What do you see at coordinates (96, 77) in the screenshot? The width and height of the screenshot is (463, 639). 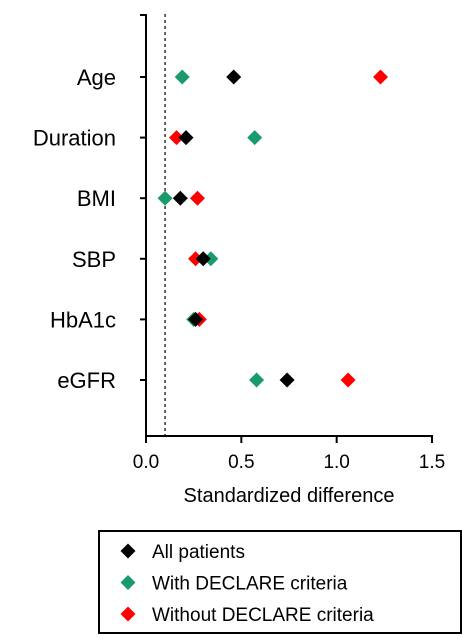 I see `category-label-age: Age` at bounding box center [96, 77].